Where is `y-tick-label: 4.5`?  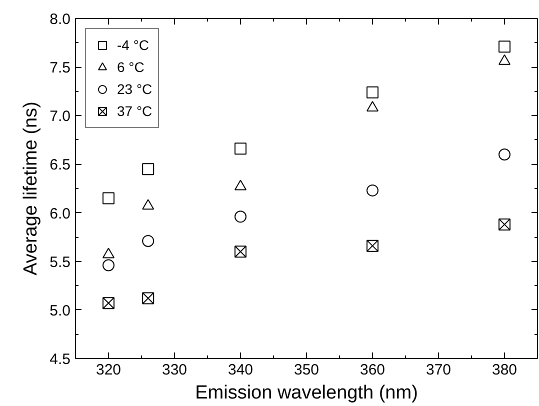
y-tick-label: 4.5 is located at coordinates (60, 359).